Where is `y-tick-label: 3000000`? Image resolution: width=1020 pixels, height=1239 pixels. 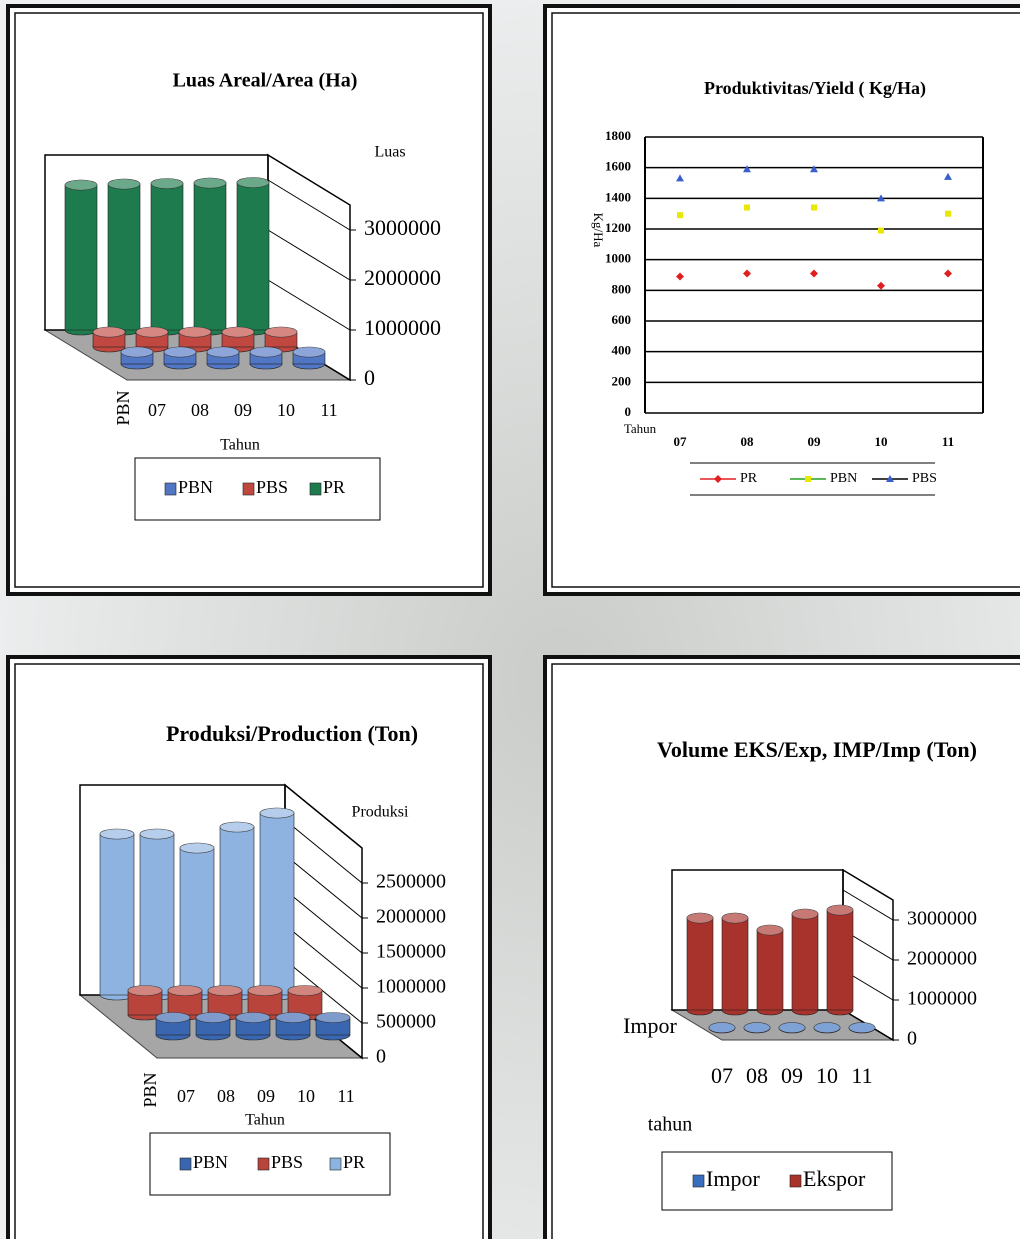
y-tick-label: 3000000 is located at coordinates (942, 919).